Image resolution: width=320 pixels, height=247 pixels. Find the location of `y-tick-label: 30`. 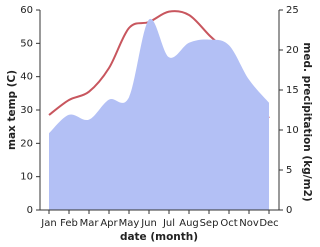

y-tick-label: 30 is located at coordinates (26, 110).